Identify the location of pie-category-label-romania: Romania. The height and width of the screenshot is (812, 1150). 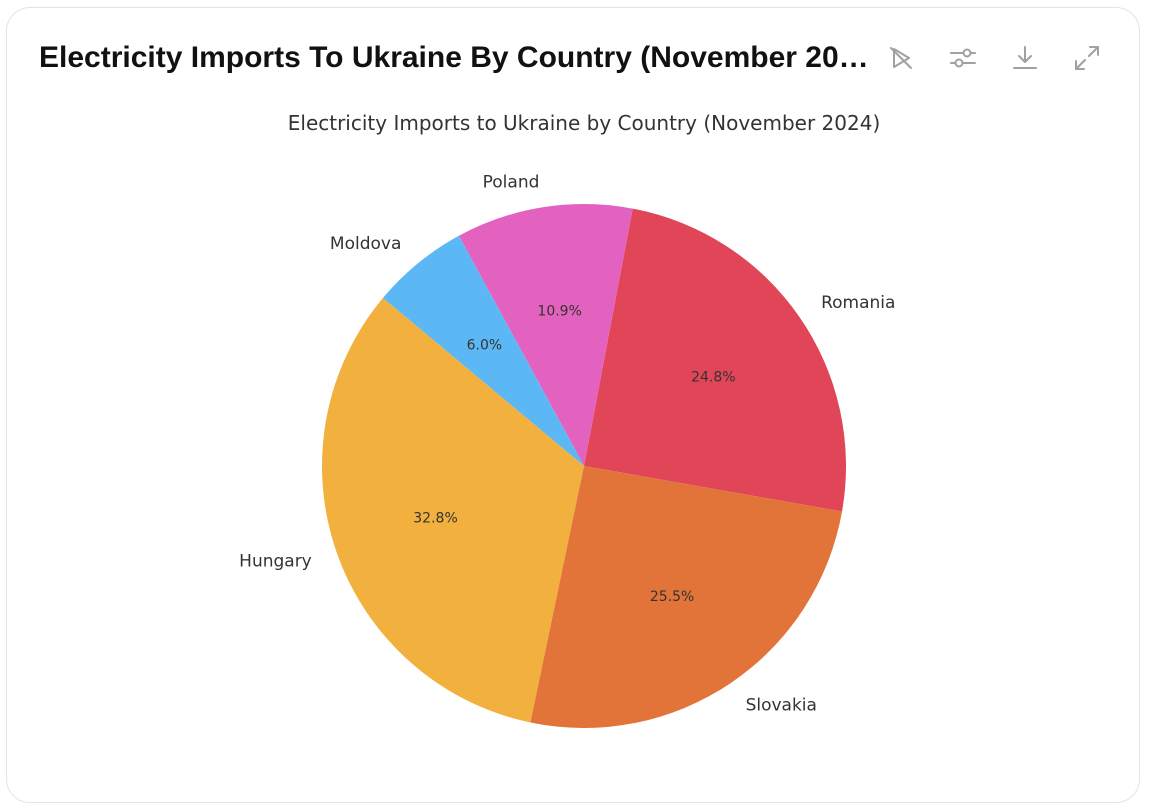
(858, 303).